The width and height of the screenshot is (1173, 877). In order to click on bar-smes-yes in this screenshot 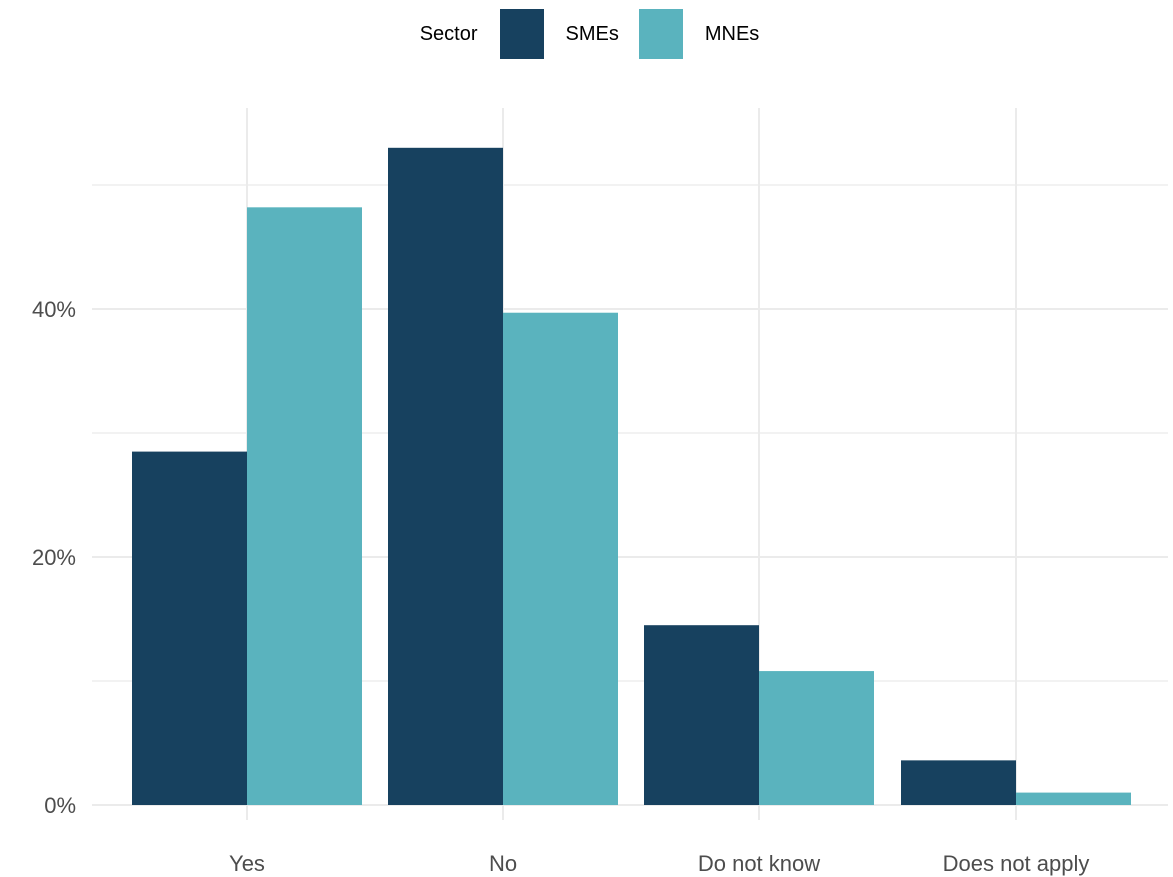, I will do `click(189, 628)`.